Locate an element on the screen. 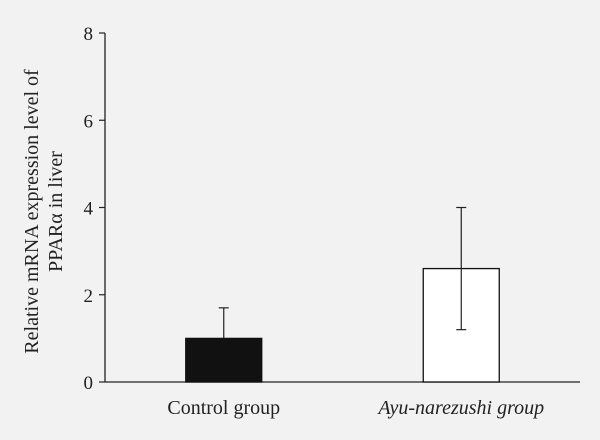 The width and height of the screenshot is (600, 440). y-tick-label: 2 is located at coordinates (89, 296).